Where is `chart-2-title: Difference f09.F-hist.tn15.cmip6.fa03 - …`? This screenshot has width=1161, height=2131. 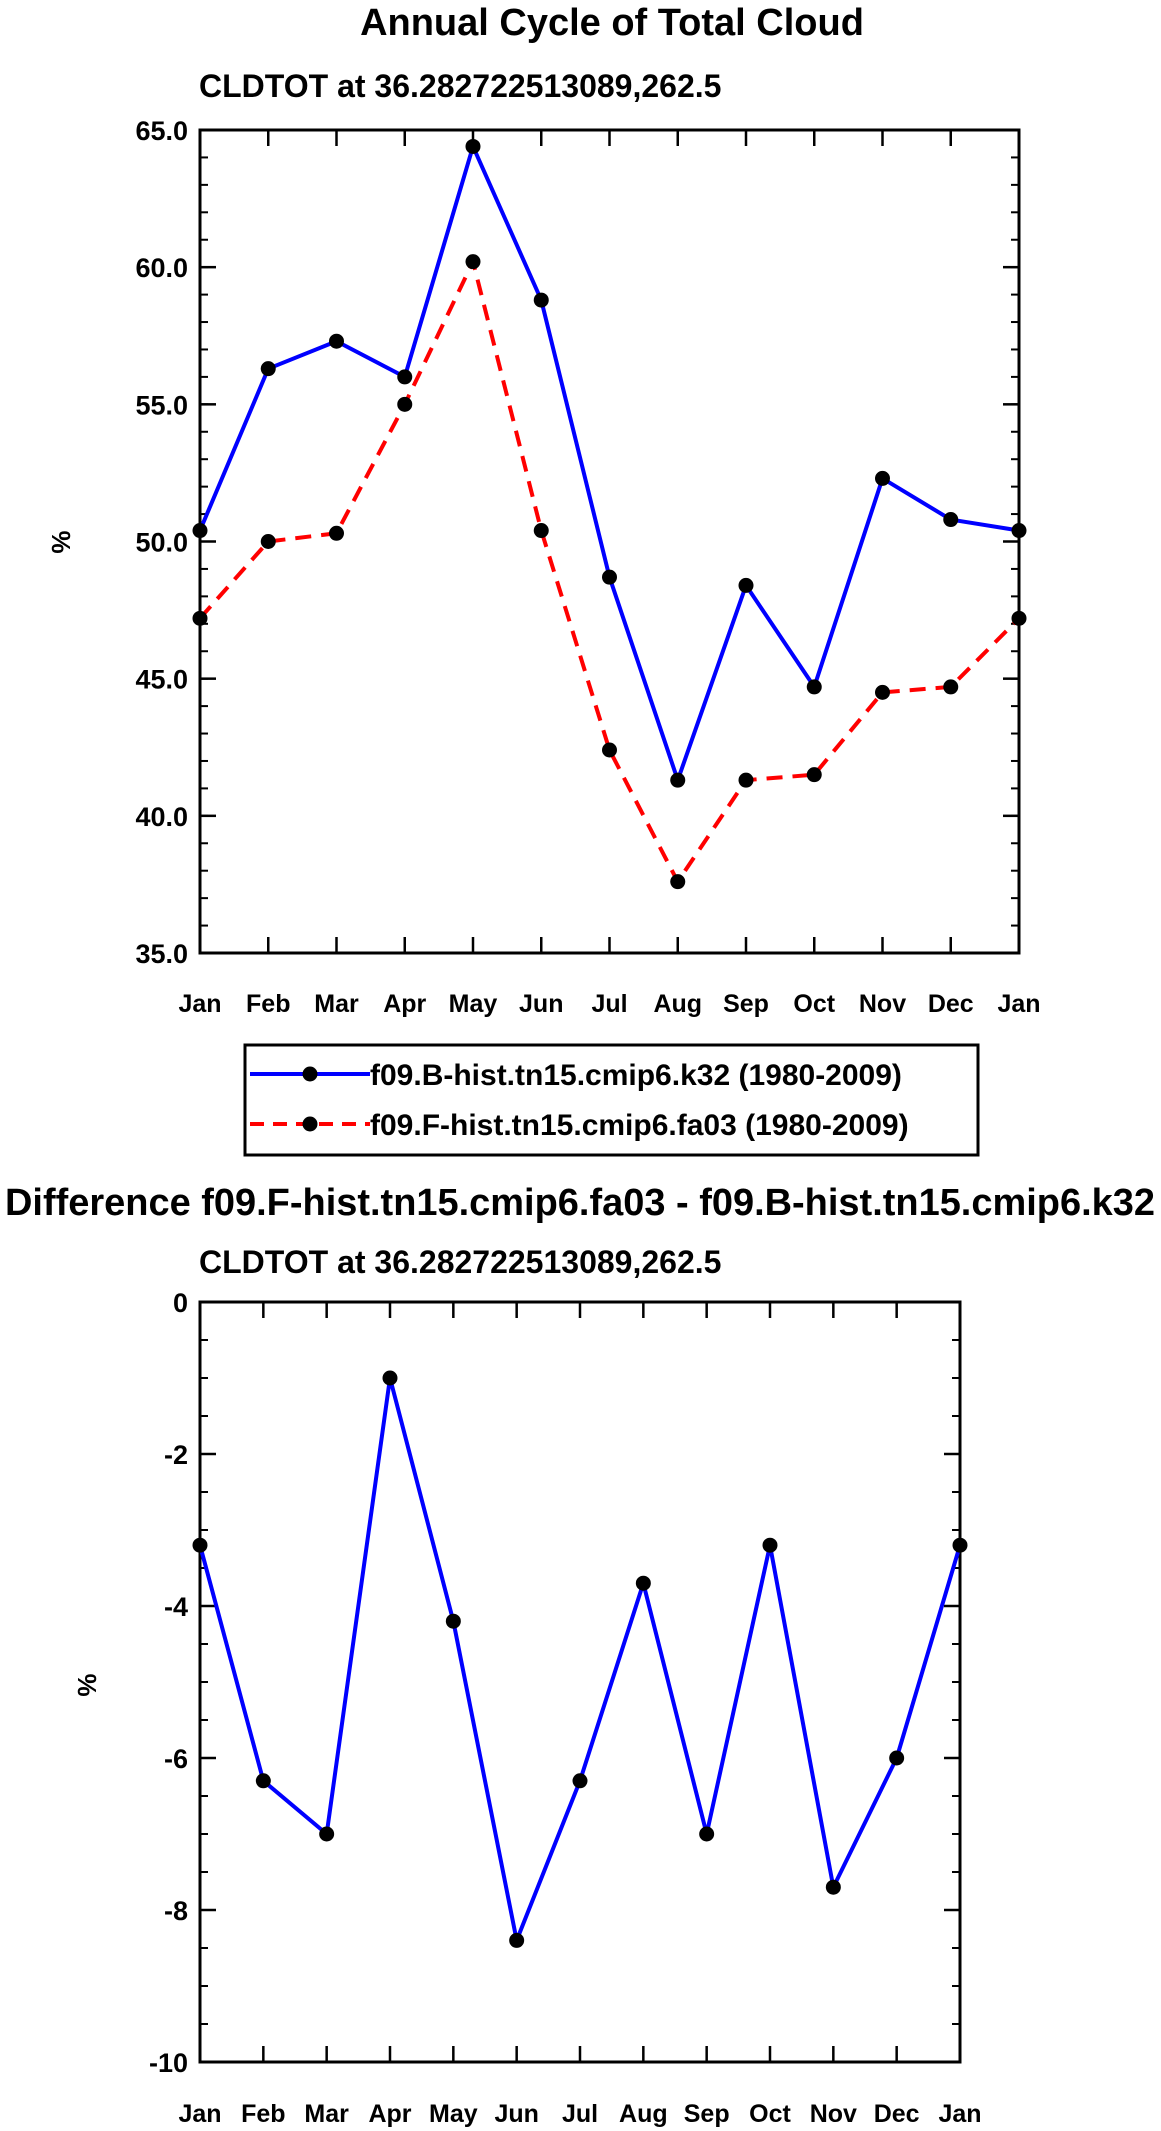 chart-2-title: Difference f09.F-hist.tn15.cmip6.fa03 - … is located at coordinates (580, 1203).